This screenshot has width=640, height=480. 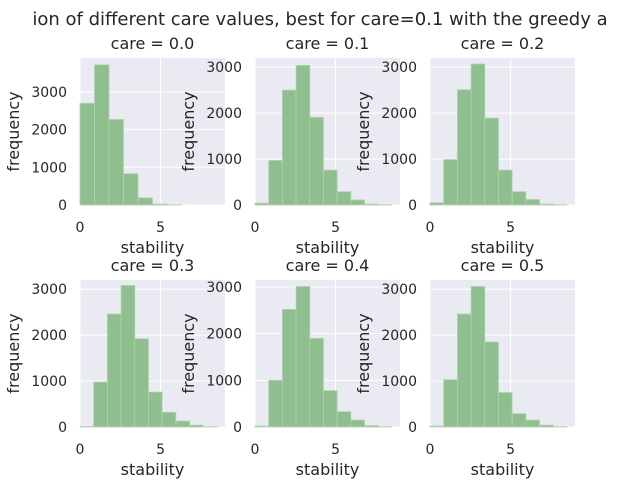 I want to click on panel-title: care = 0.4, so click(x=328, y=265).